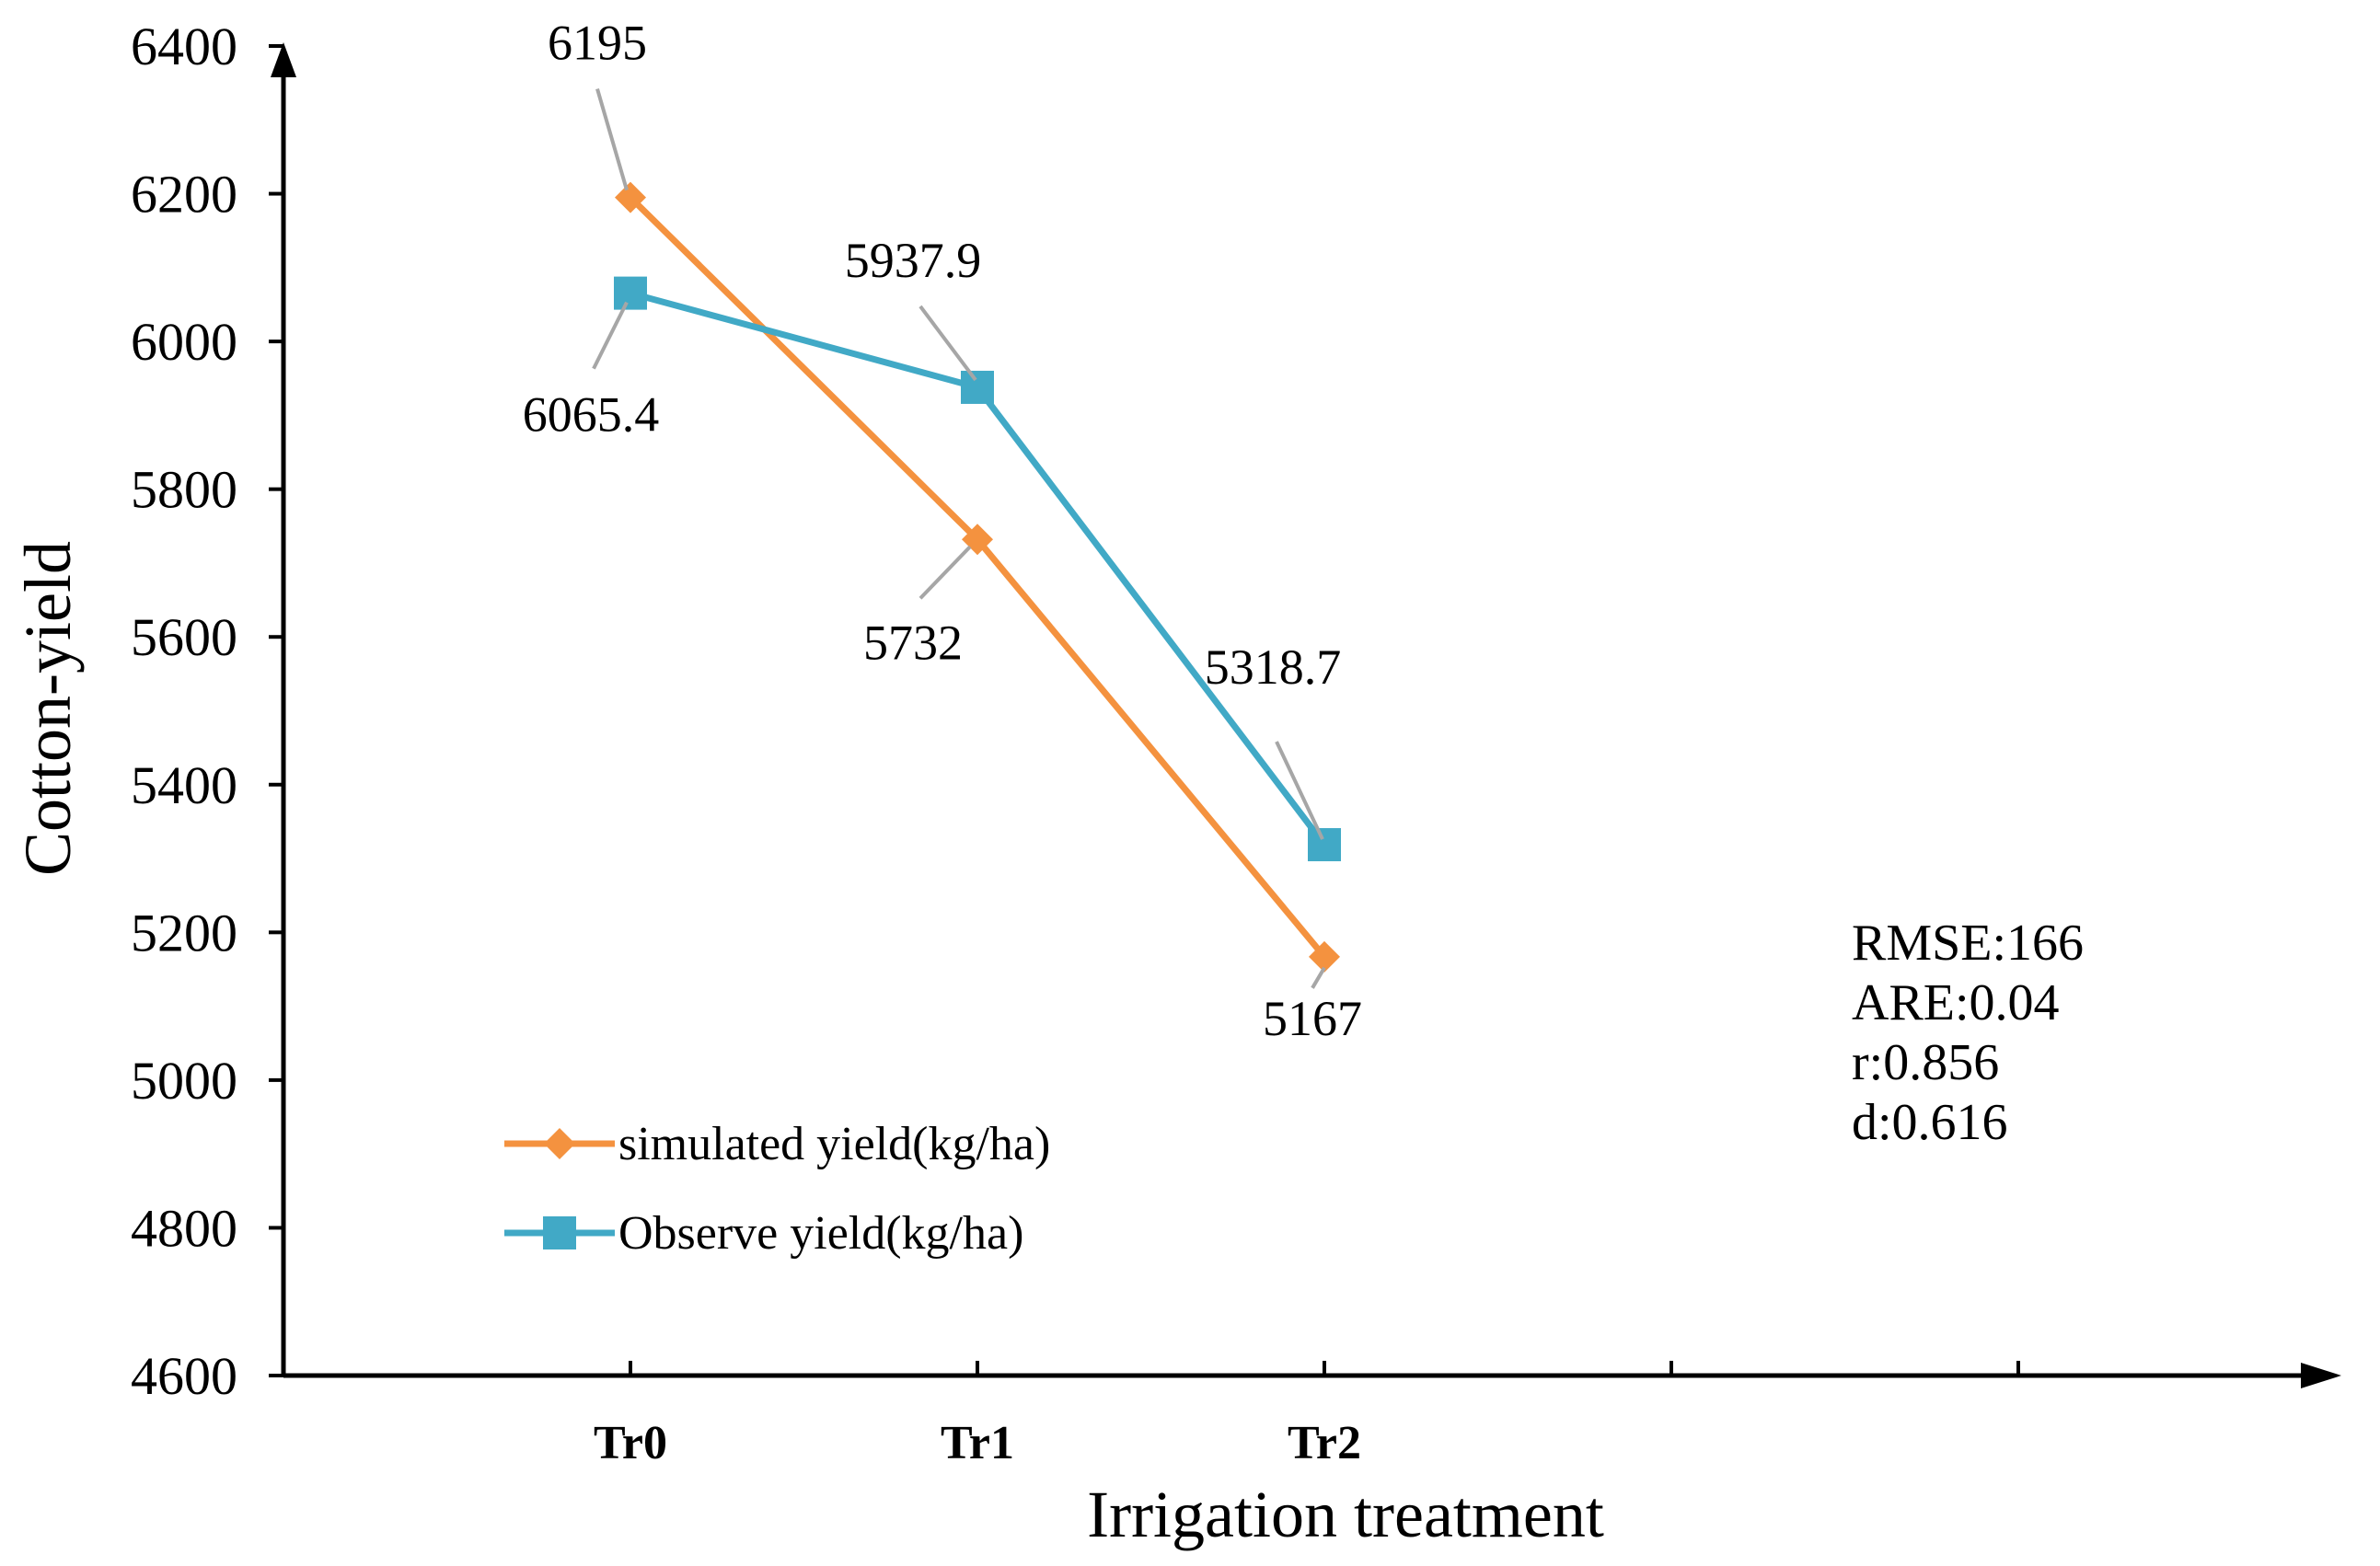 This screenshot has height=1566, width=2380. What do you see at coordinates (1968, 943) in the screenshot?
I see `stat-rmse: RMSE:166` at bounding box center [1968, 943].